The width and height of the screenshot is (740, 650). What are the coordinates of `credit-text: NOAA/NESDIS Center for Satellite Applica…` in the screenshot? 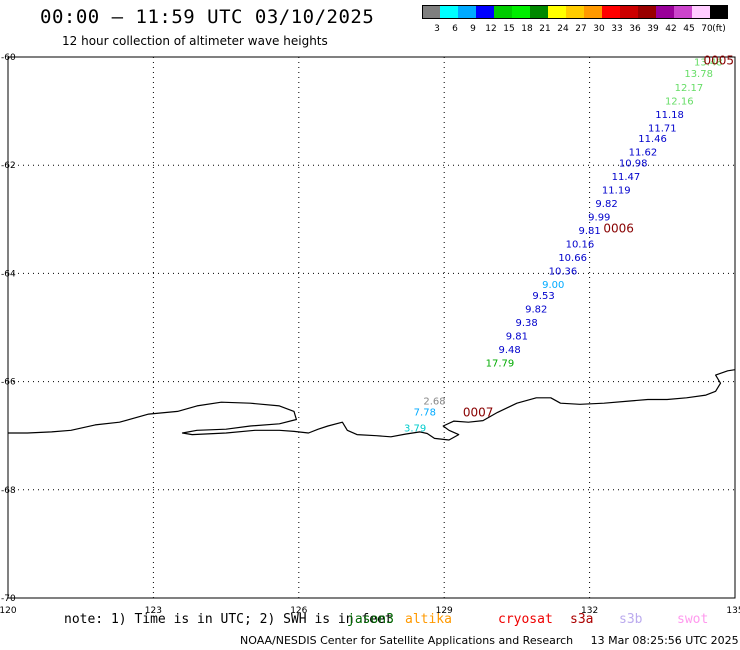 It's located at (407, 640).